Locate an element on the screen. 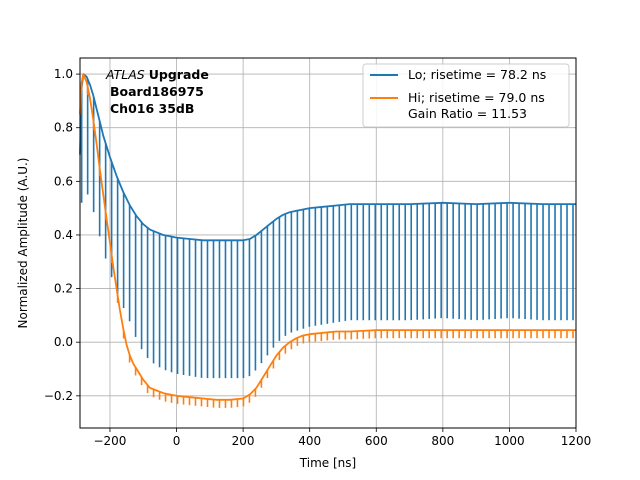 The image size is (640, 480). legend-label-hi-line-2: Gain Ratio = 11.53 is located at coordinates (467, 113).